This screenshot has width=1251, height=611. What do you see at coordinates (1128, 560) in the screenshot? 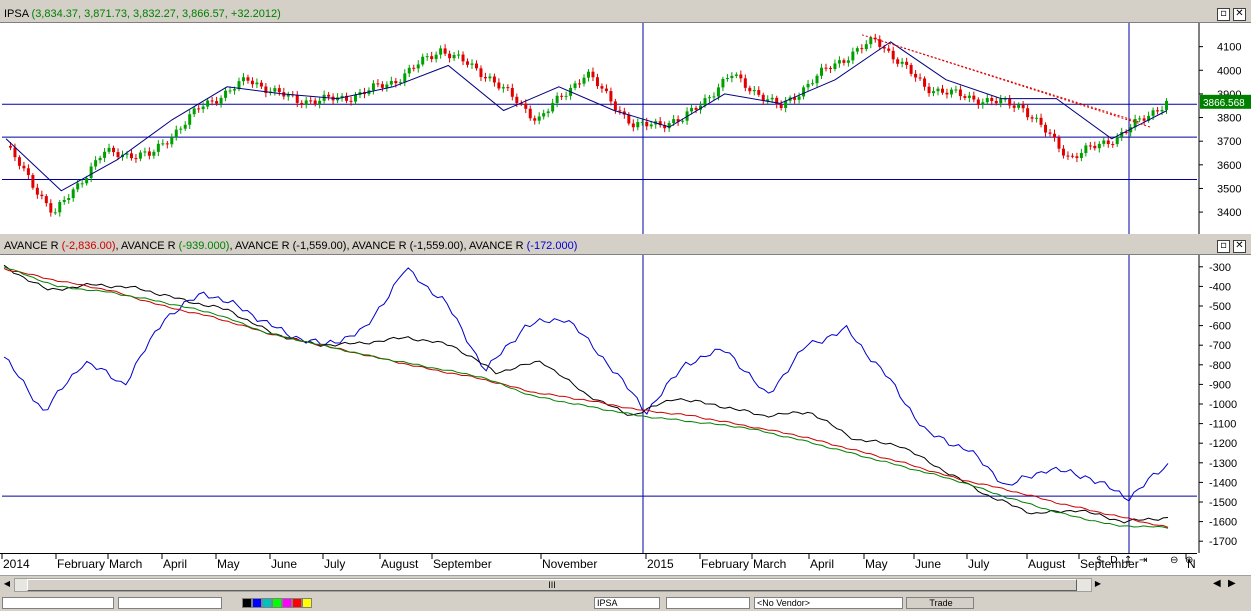
I see `updown-arrow-icon: ↕` at bounding box center [1128, 560].